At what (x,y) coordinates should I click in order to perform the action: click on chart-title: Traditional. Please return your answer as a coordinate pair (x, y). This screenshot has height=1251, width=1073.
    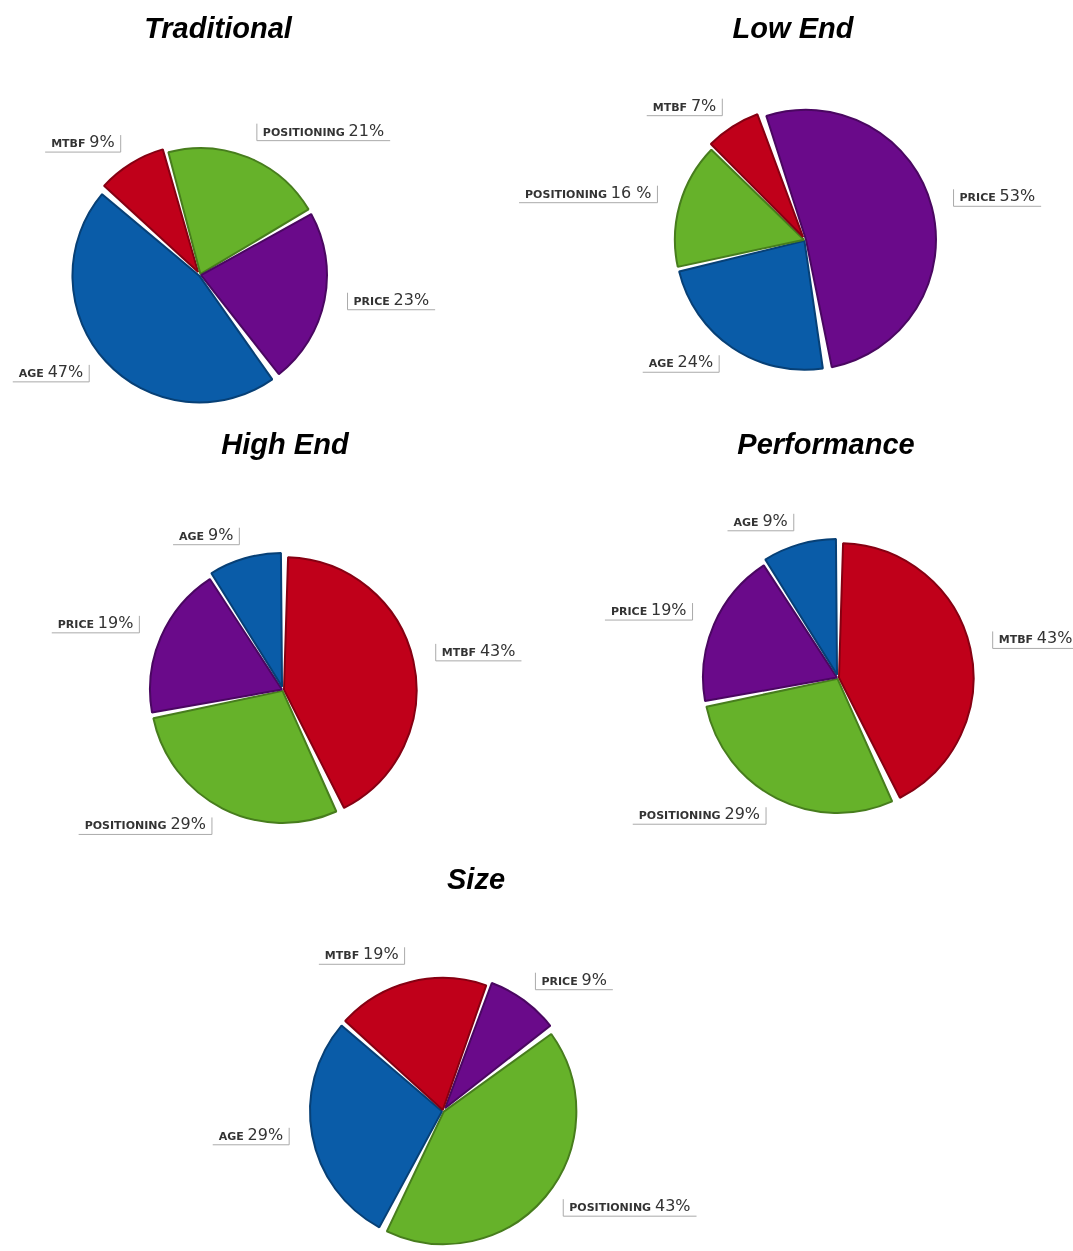
    Looking at the image, I should click on (218, 28).